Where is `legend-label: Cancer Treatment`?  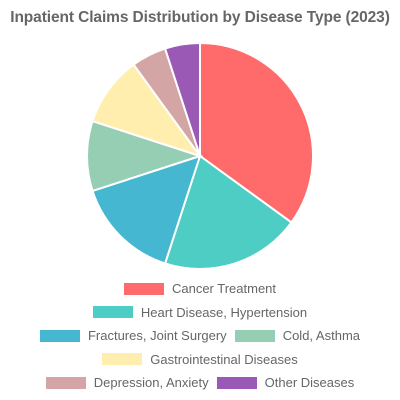
legend-label: Cancer Treatment is located at coordinates (224, 289).